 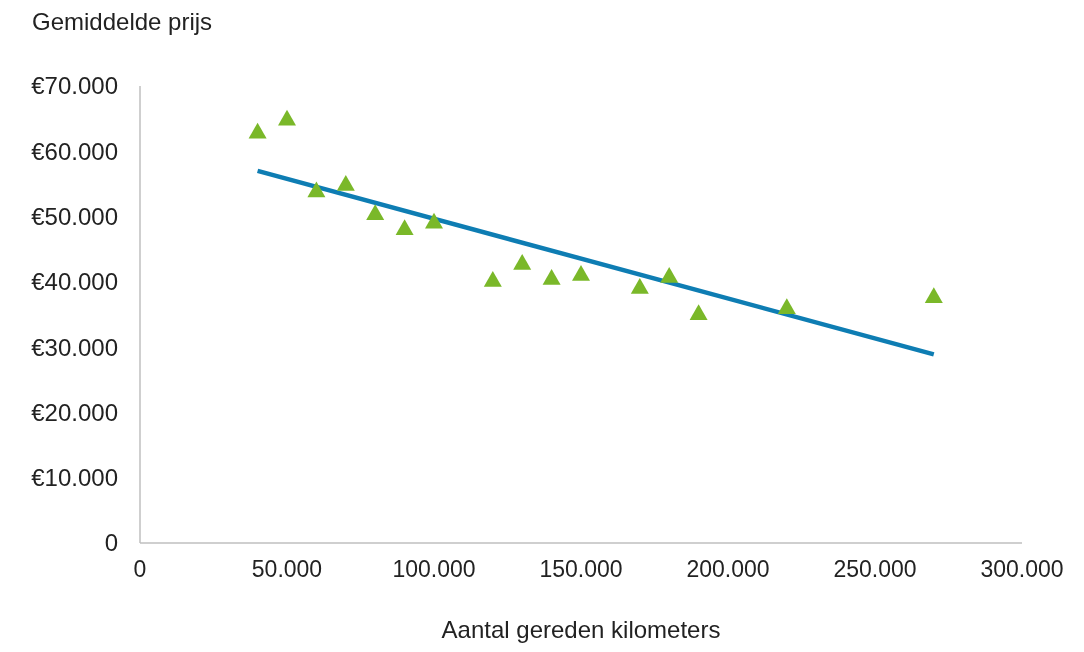 I want to click on y-tick-label: 0, so click(x=111, y=543).